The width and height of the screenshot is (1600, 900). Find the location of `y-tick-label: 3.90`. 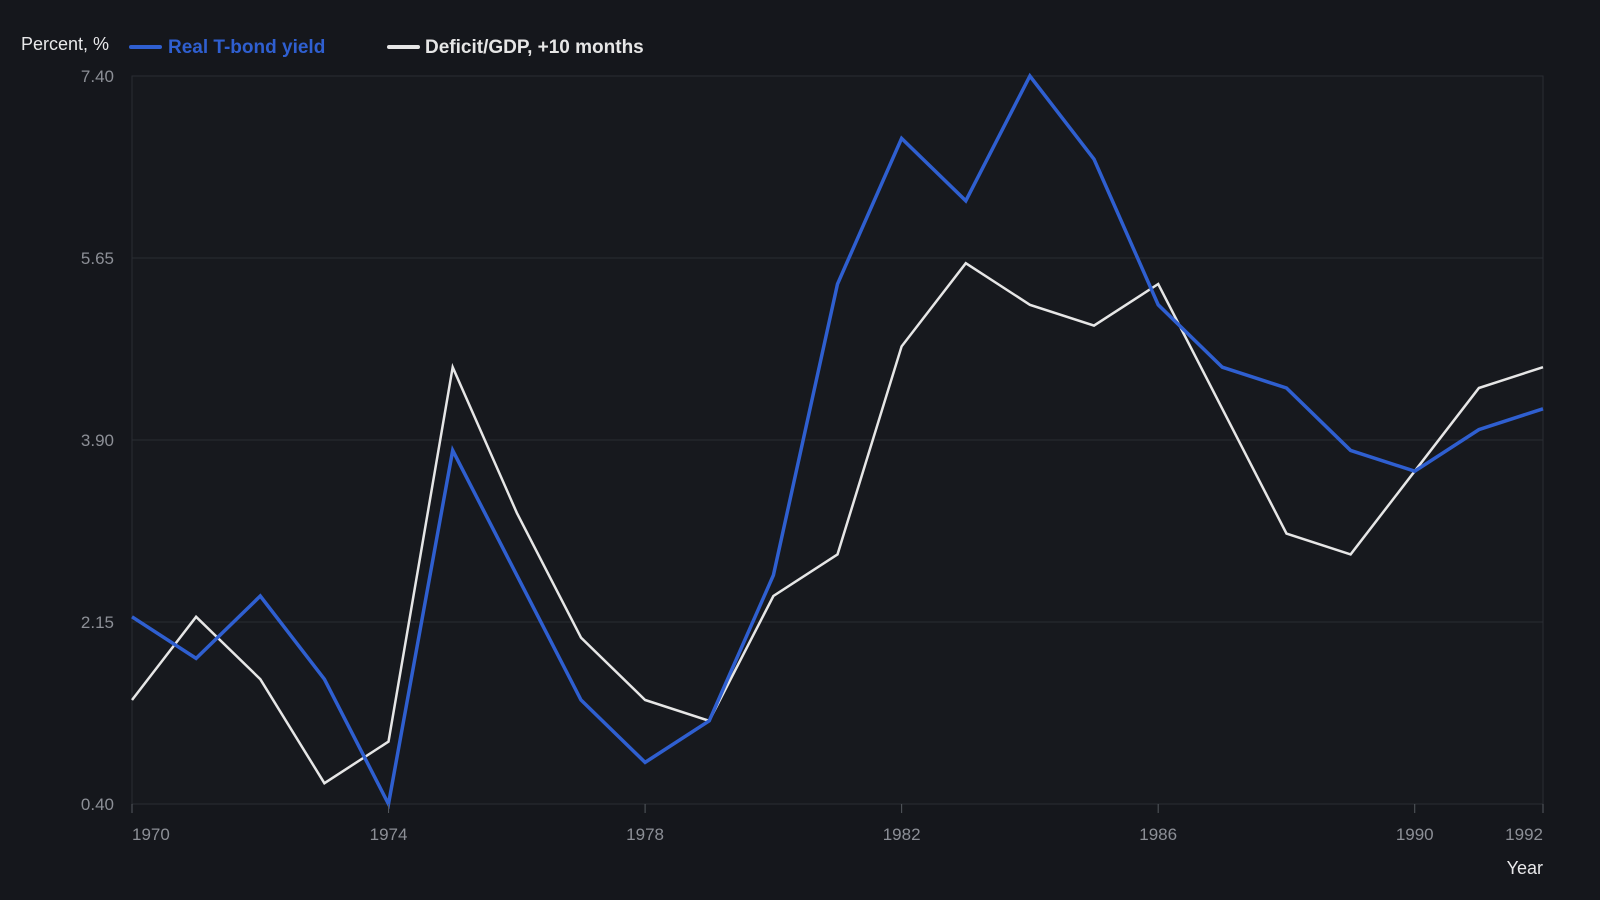

y-tick-label: 3.90 is located at coordinates (97, 440).